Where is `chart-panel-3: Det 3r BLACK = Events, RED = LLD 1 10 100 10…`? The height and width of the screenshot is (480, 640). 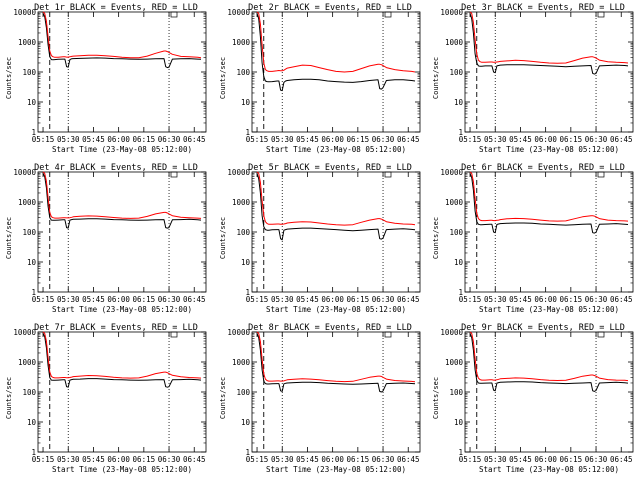 chart-panel-3: Det 3r BLACK = Events, RED = LLD 1 10 100 10… is located at coordinates (533, 78).